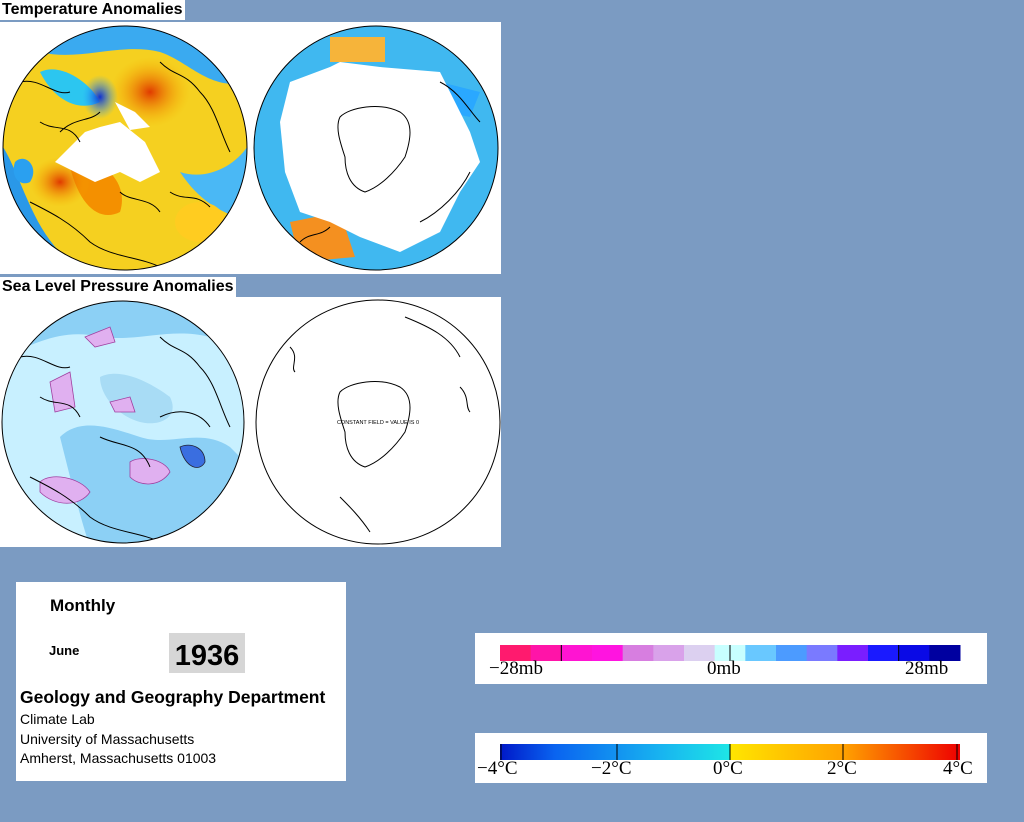 This screenshot has height=822, width=1024. What do you see at coordinates (173, 697) in the screenshot?
I see `department-label: Geology and Geography Department` at bounding box center [173, 697].